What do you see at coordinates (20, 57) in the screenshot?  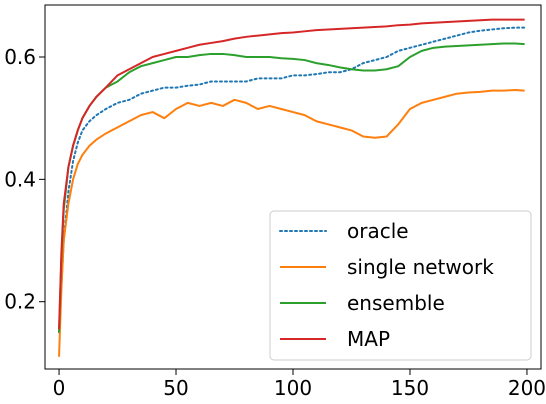 I see `y-tick-label: 0.6` at bounding box center [20, 57].